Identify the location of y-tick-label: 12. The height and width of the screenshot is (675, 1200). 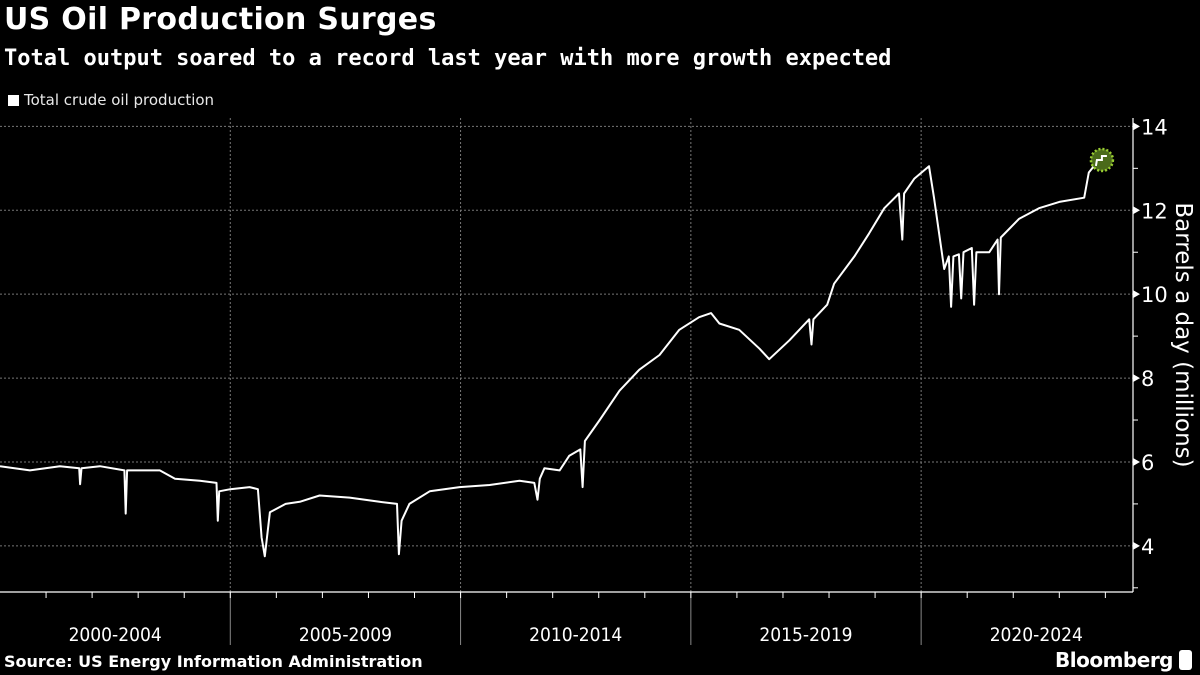
(1154, 211).